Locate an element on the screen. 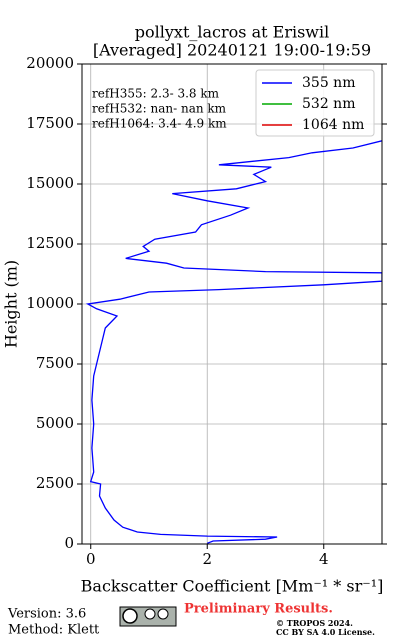 This screenshot has height=640, width=400. legend-label: 1064 nm is located at coordinates (333, 125).